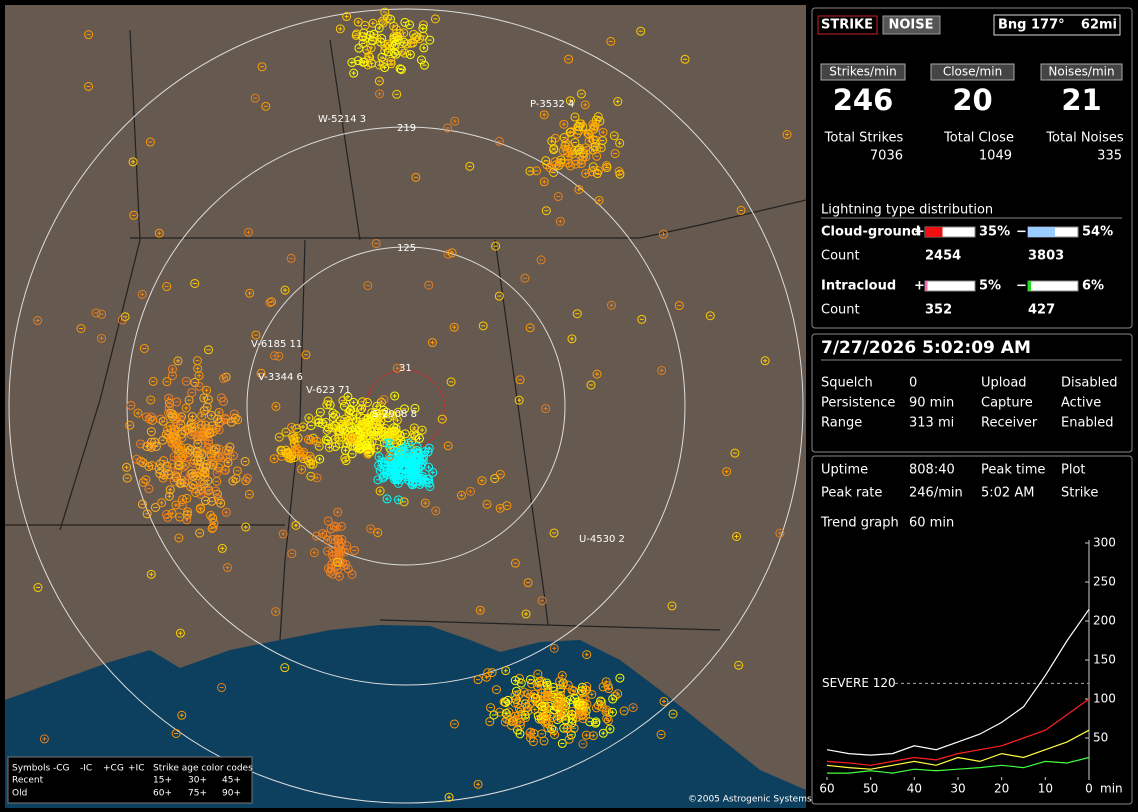 This screenshot has height=812, width=1138. I want to click on strike-button, so click(847, 25).